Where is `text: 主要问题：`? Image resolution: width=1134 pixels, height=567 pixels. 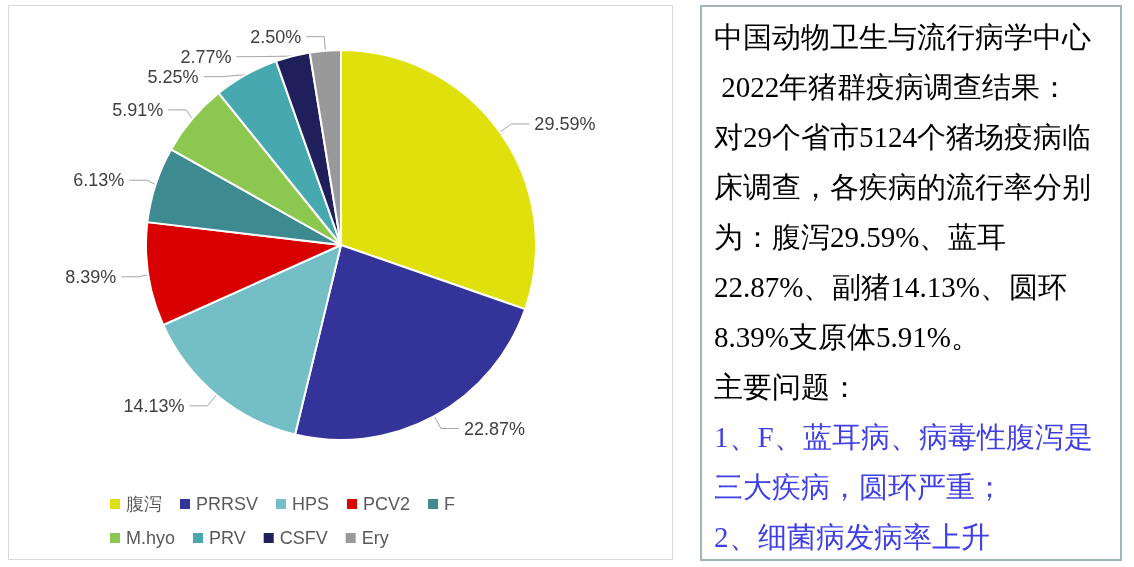 text: 主要问题： is located at coordinates (787, 387).